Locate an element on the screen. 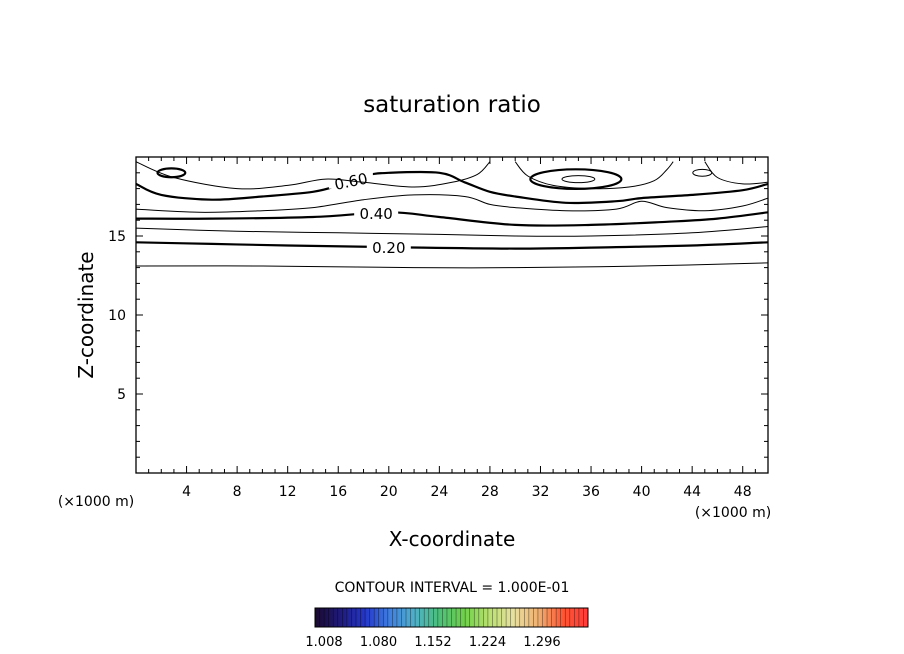 This screenshot has width=904, height=654. x-axis-label: X-coordinate is located at coordinates (452, 539).